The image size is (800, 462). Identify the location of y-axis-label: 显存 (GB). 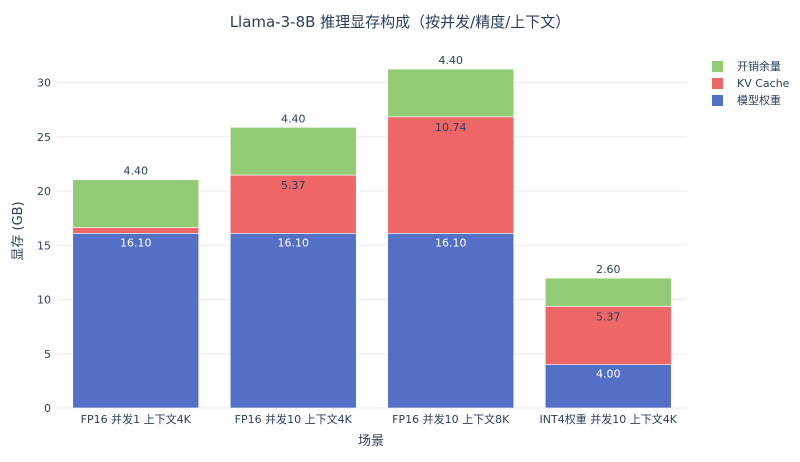
(18, 230).